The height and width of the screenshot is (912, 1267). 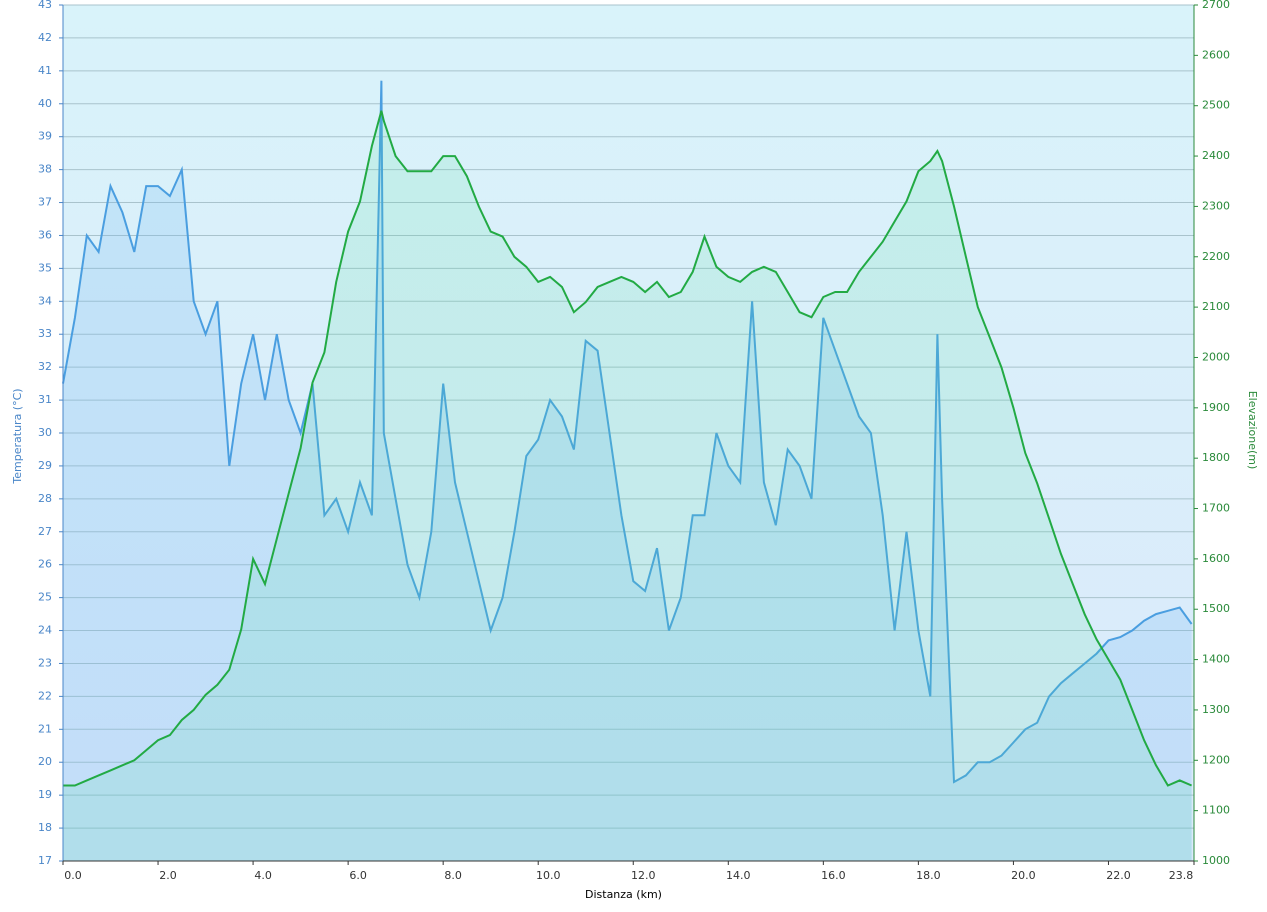 I want to click on x-tick-label: 0.0, so click(x=73, y=875).